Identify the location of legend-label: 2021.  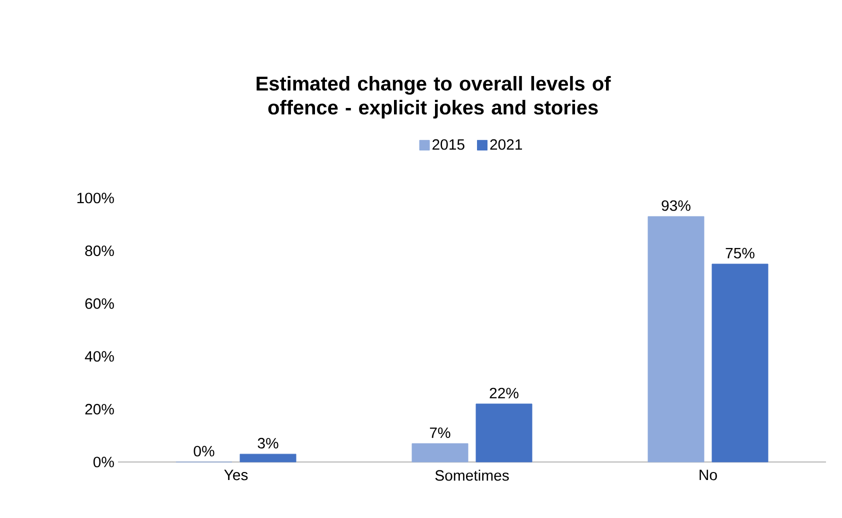
(506, 144).